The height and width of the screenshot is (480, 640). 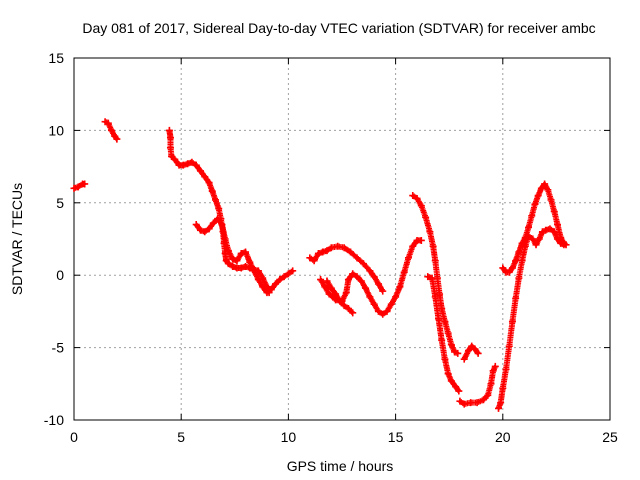 What do you see at coordinates (17, 239) in the screenshot?
I see `y-axis-label: SDTVAR / TECUs` at bounding box center [17, 239].